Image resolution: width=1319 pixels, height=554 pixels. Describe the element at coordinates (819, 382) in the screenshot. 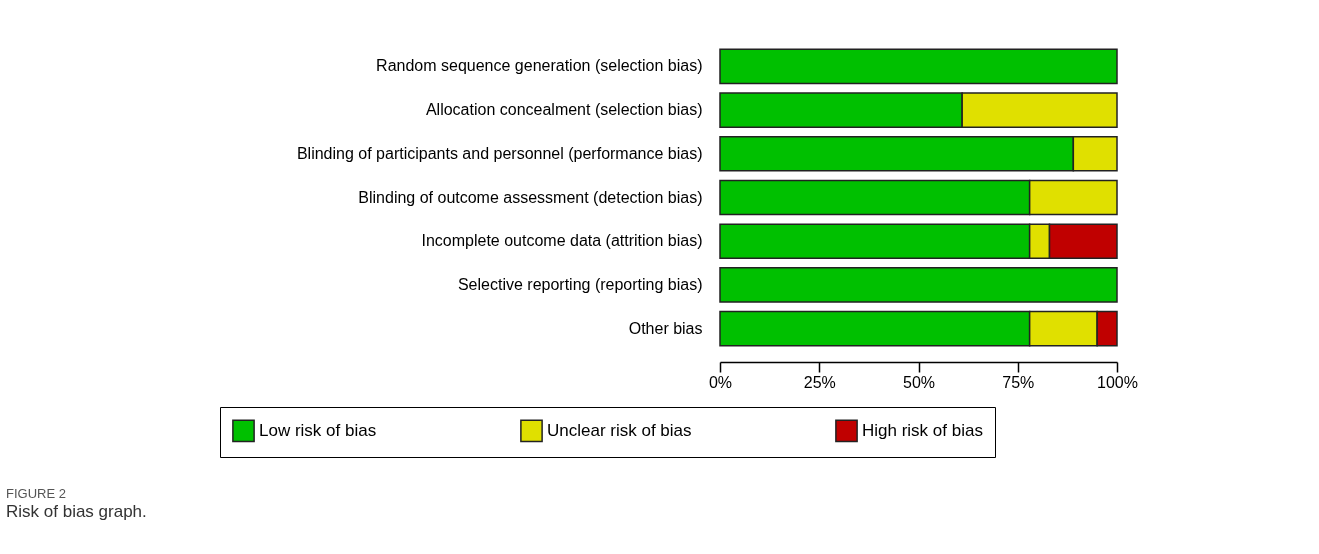

I see `x-tick-label: 25%` at that location.